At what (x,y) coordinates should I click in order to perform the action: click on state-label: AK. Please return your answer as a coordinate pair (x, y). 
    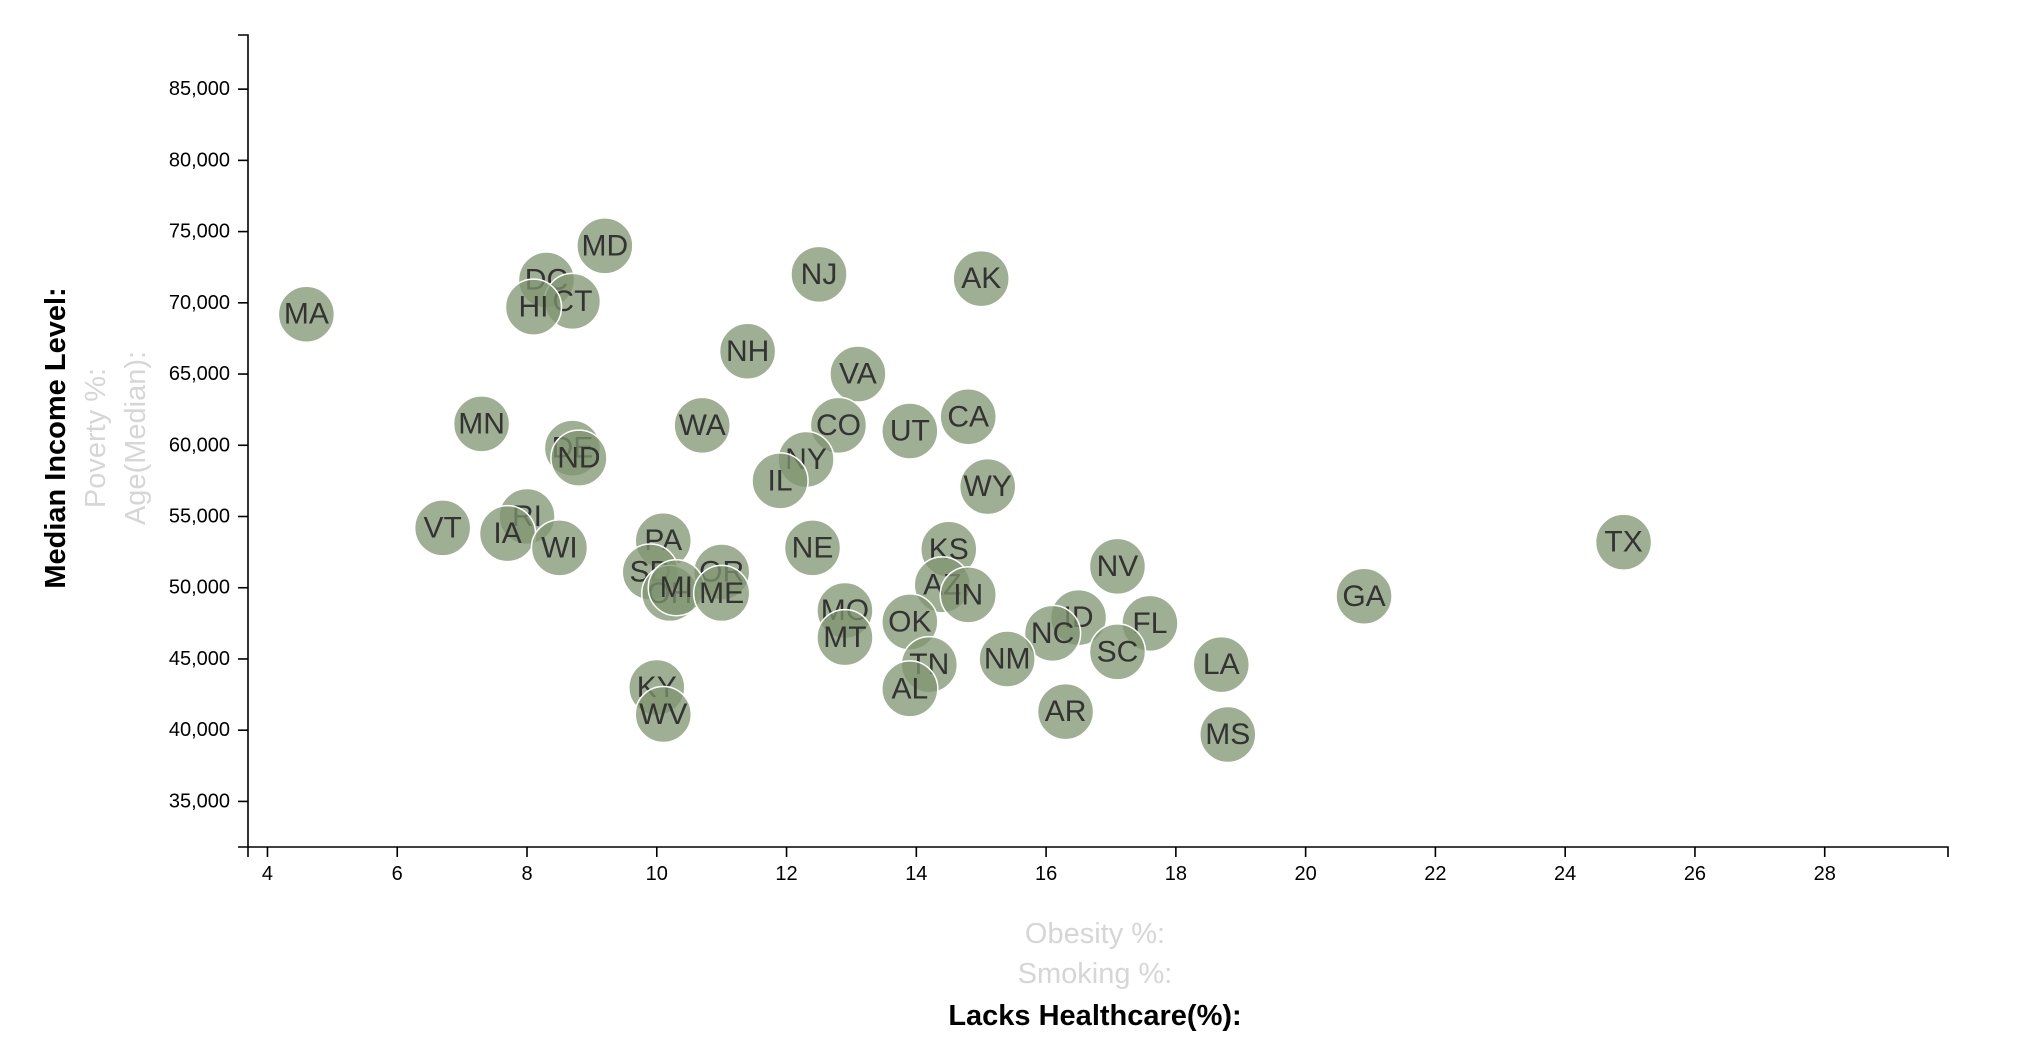
    Looking at the image, I should click on (981, 278).